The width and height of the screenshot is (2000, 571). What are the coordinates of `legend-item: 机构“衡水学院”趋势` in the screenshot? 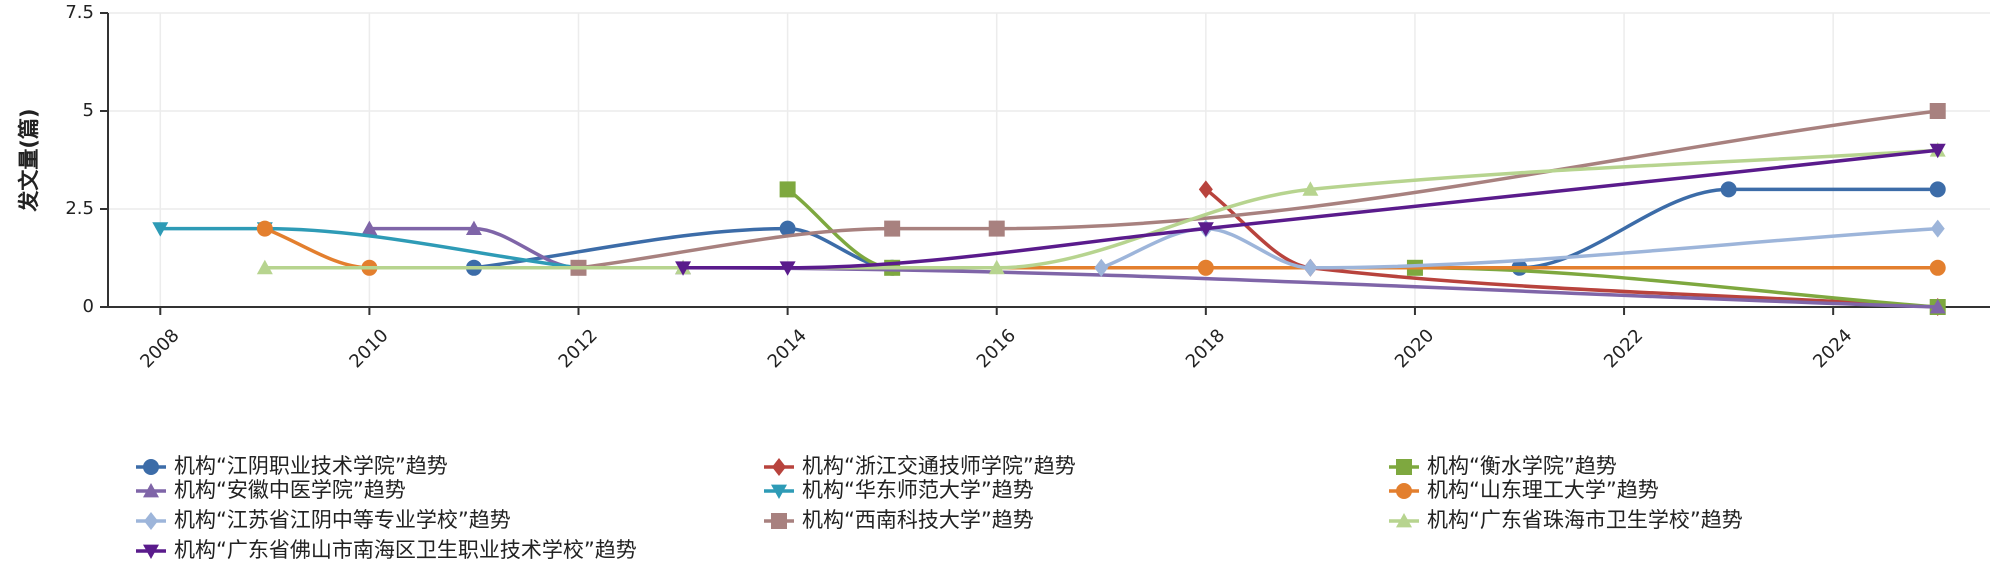 It's located at (1503, 466).